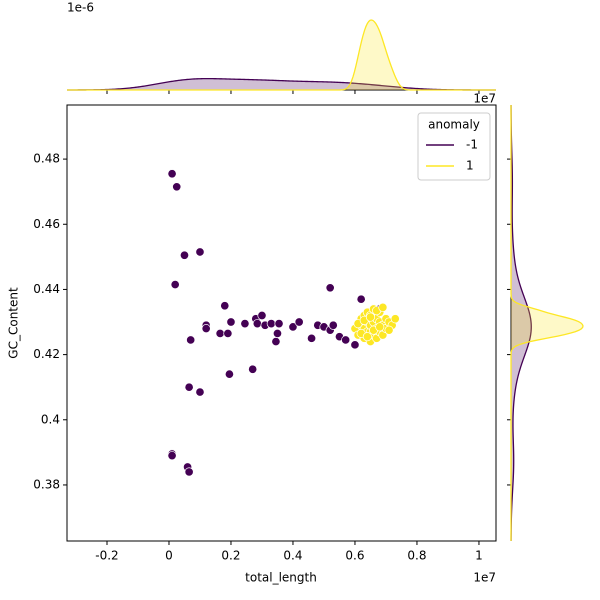  What do you see at coordinates (106, 556) in the screenshot?
I see `x-tick-label: -0.2` at bounding box center [106, 556].